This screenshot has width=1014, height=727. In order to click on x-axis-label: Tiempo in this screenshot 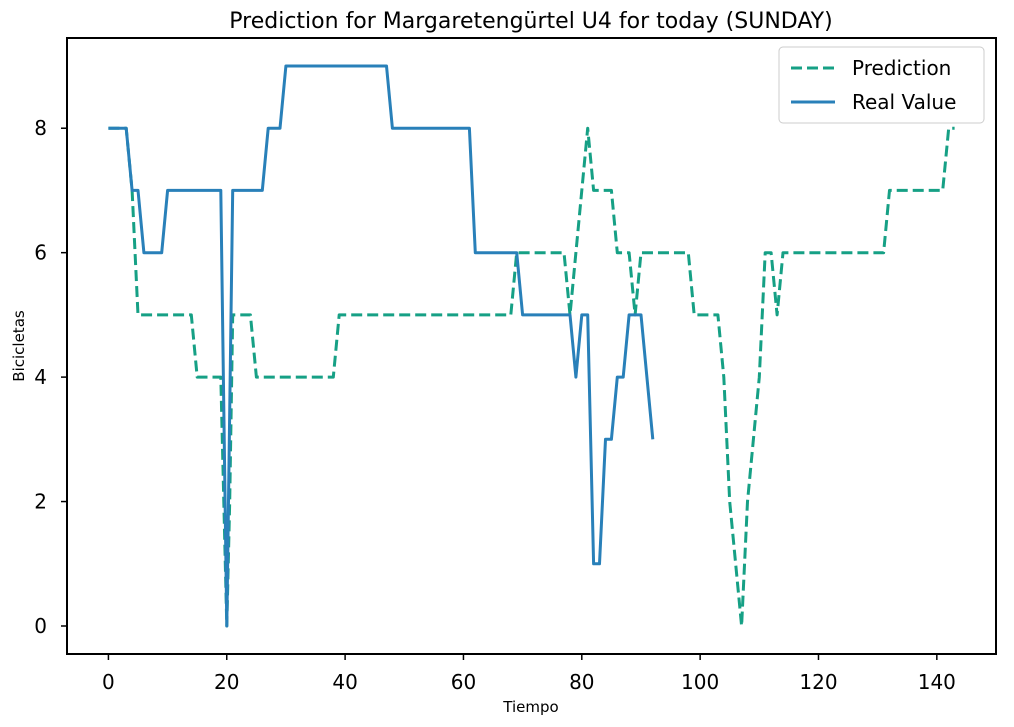, I will do `click(530, 707)`.